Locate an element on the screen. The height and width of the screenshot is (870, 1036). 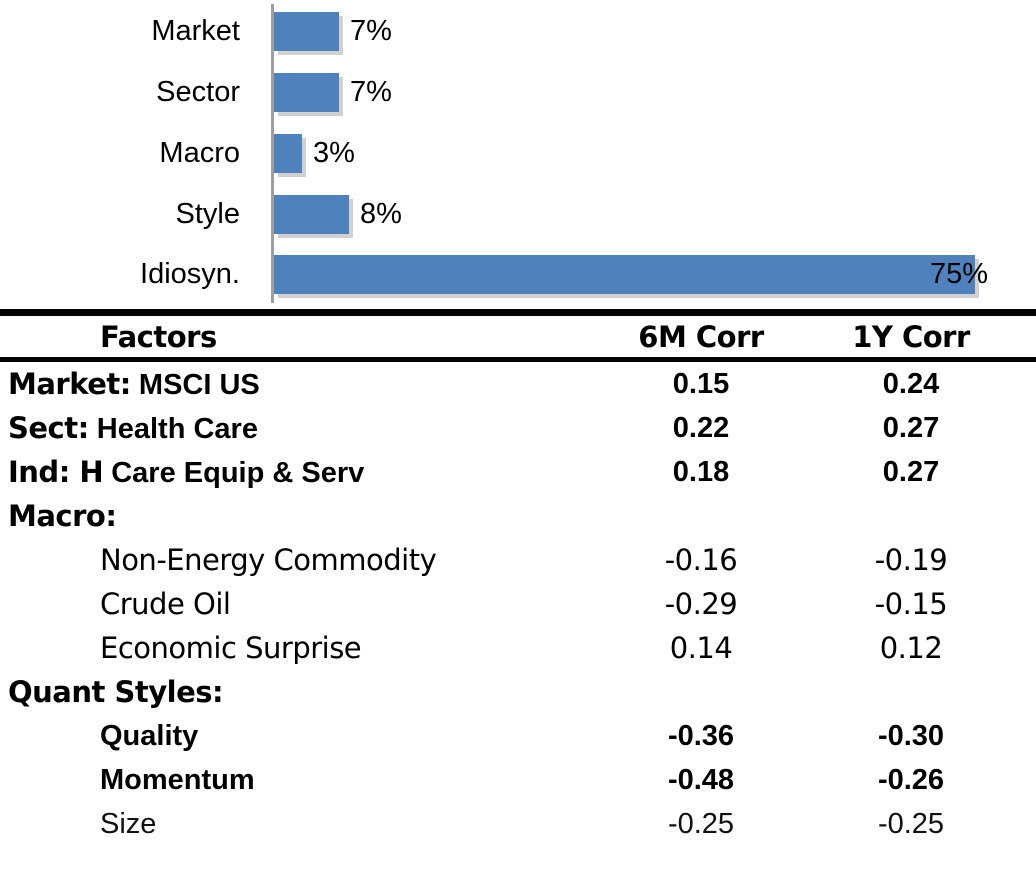
bar-macro is located at coordinates (288, 153).